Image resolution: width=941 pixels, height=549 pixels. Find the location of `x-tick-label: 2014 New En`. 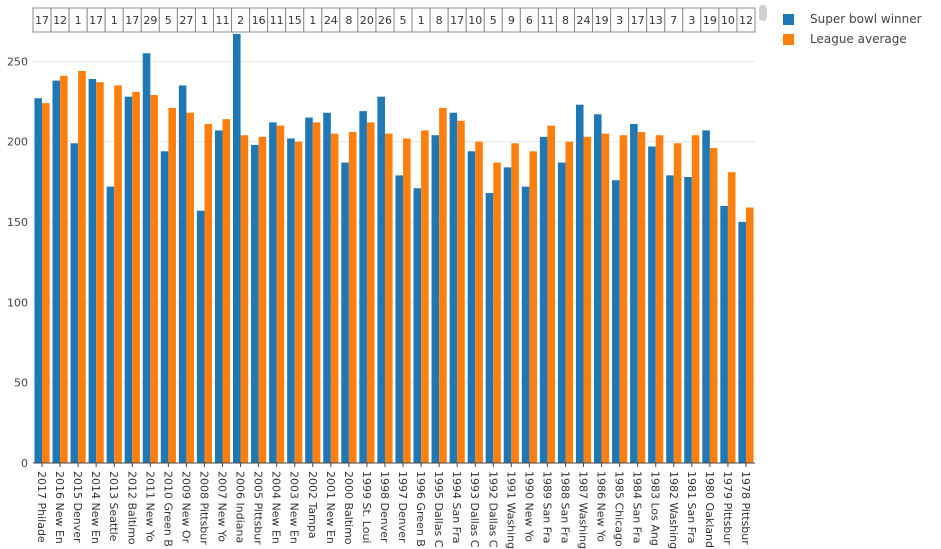

x-tick-label: 2014 New En is located at coordinates (95, 507).